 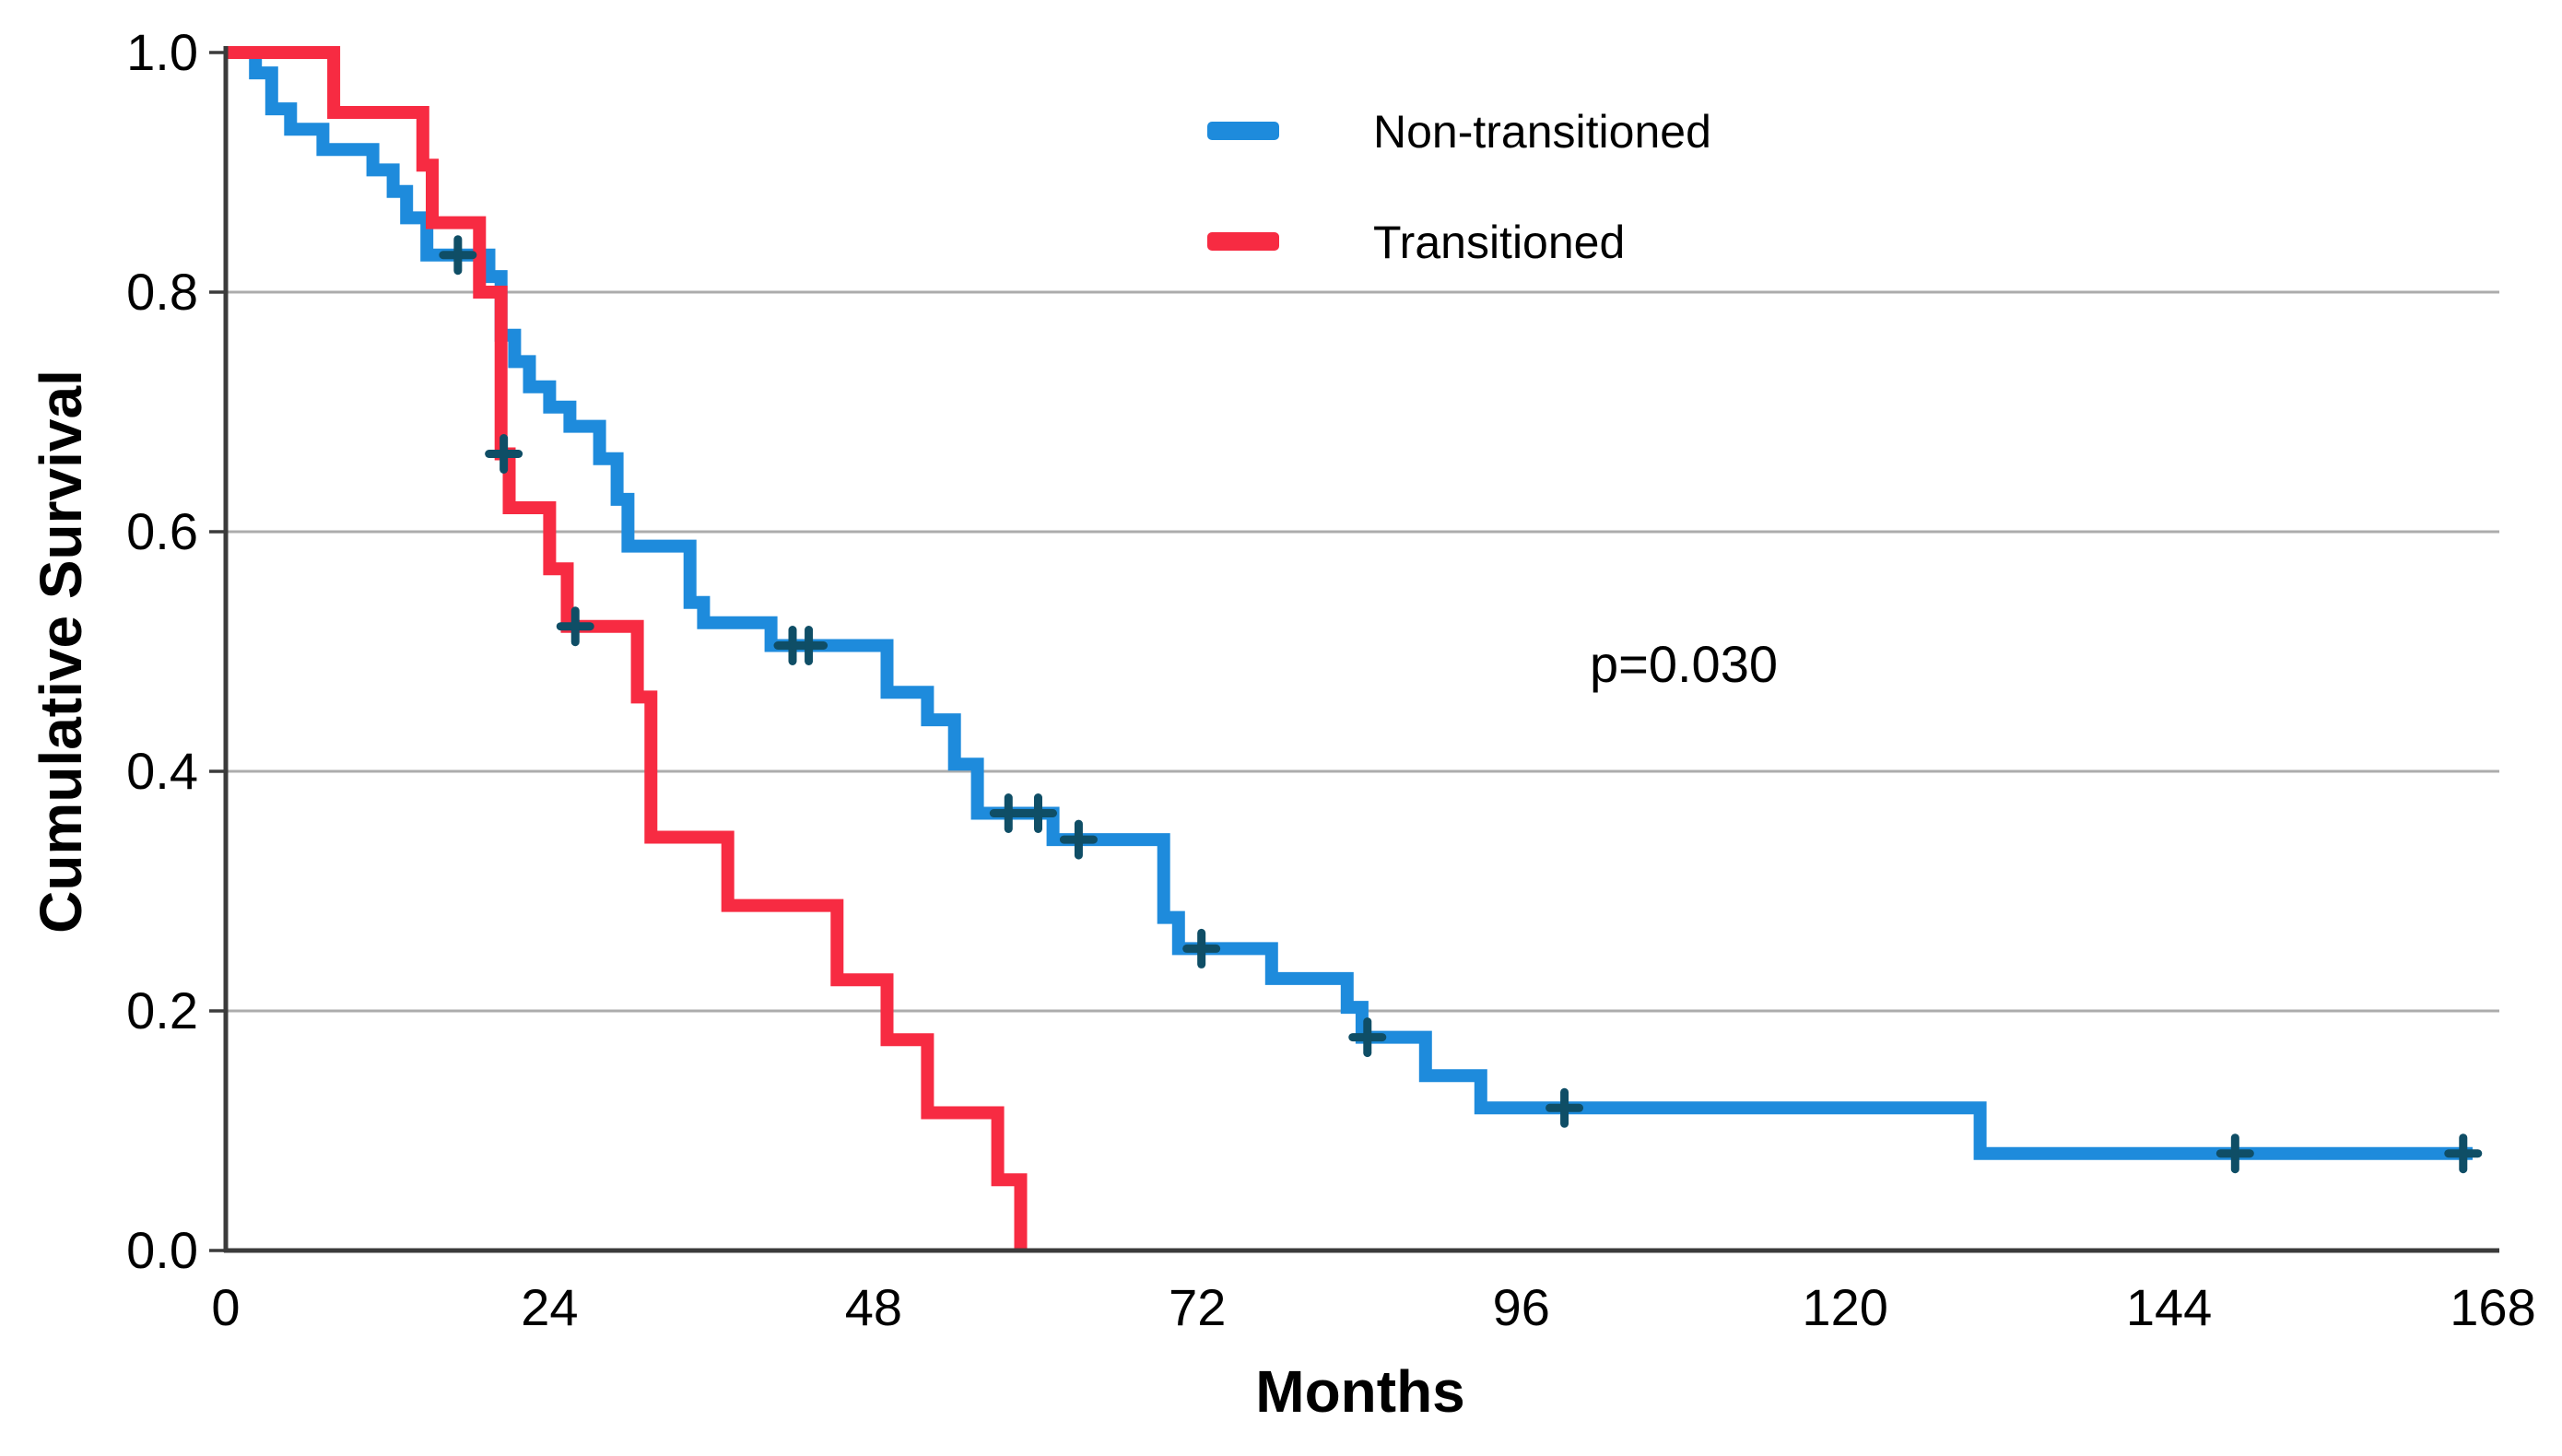 What do you see at coordinates (162, 1250) in the screenshot?
I see `y-tick-label: 0.0` at bounding box center [162, 1250].